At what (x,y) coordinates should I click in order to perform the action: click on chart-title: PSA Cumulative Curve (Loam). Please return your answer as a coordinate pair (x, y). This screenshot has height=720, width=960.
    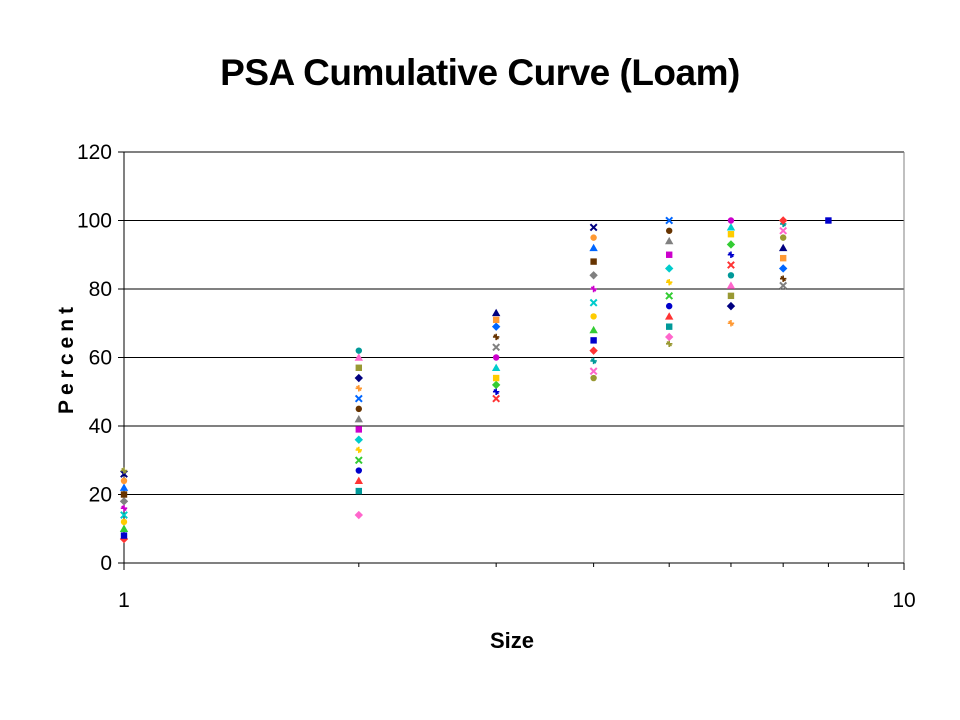
    Looking at the image, I should click on (480, 72).